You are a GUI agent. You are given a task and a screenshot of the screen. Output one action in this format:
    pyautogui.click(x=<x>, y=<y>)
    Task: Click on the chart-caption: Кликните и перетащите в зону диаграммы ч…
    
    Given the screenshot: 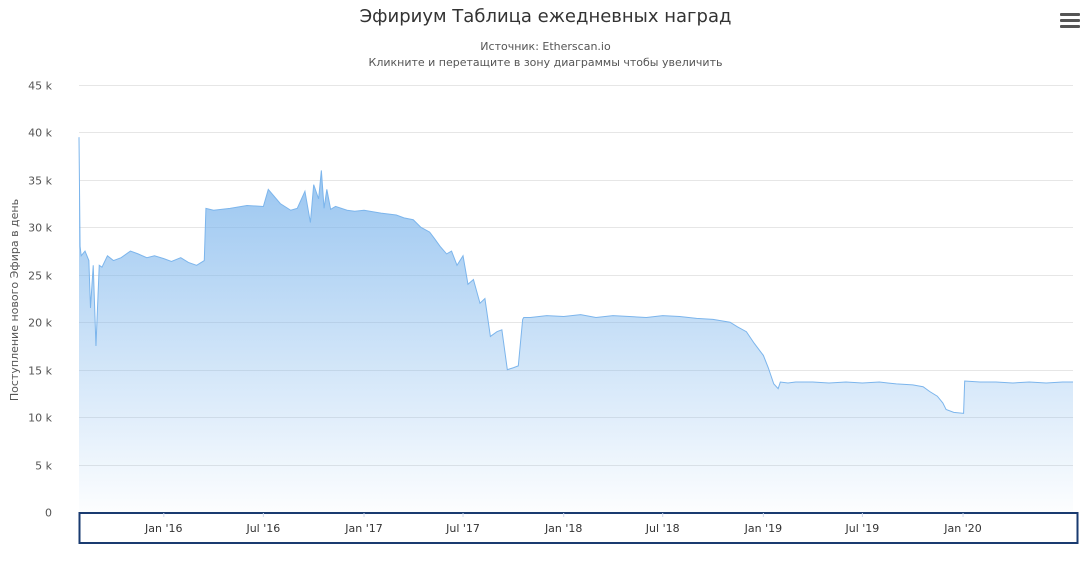 What is the action you would take?
    pyautogui.click(x=545, y=62)
    